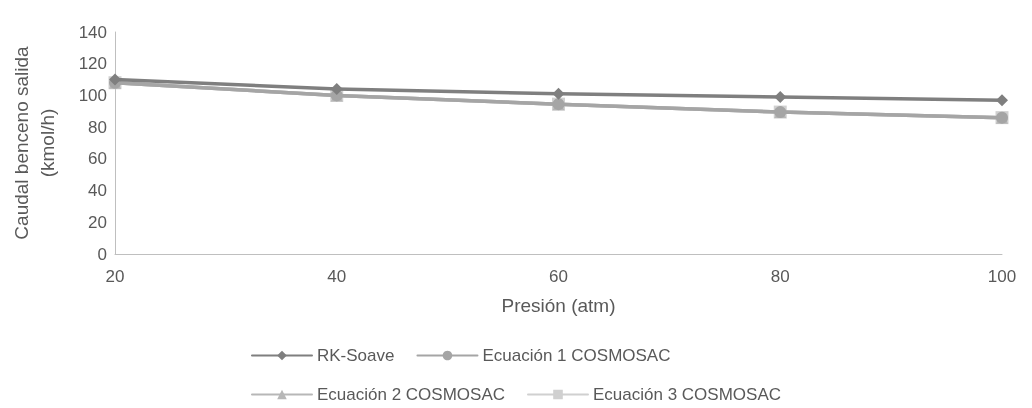  I want to click on y-tick-label: 100, so click(92, 95).